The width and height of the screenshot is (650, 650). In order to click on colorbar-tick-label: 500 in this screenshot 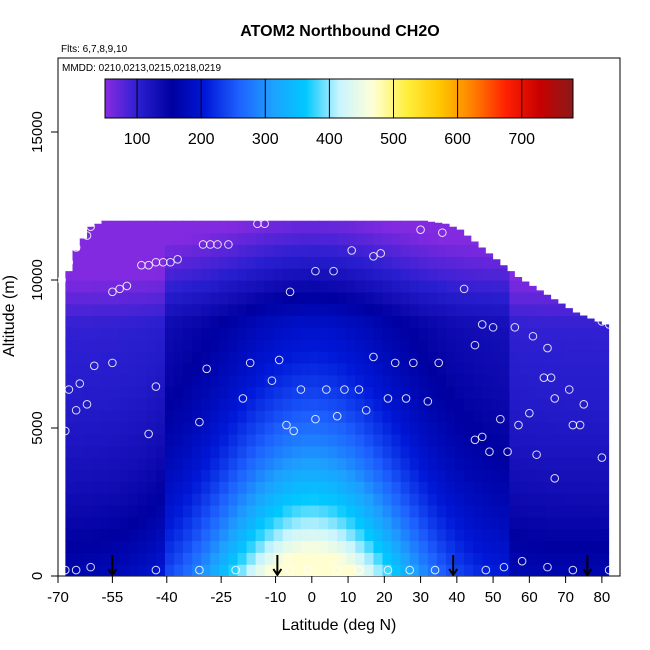, I will do `click(393, 139)`.